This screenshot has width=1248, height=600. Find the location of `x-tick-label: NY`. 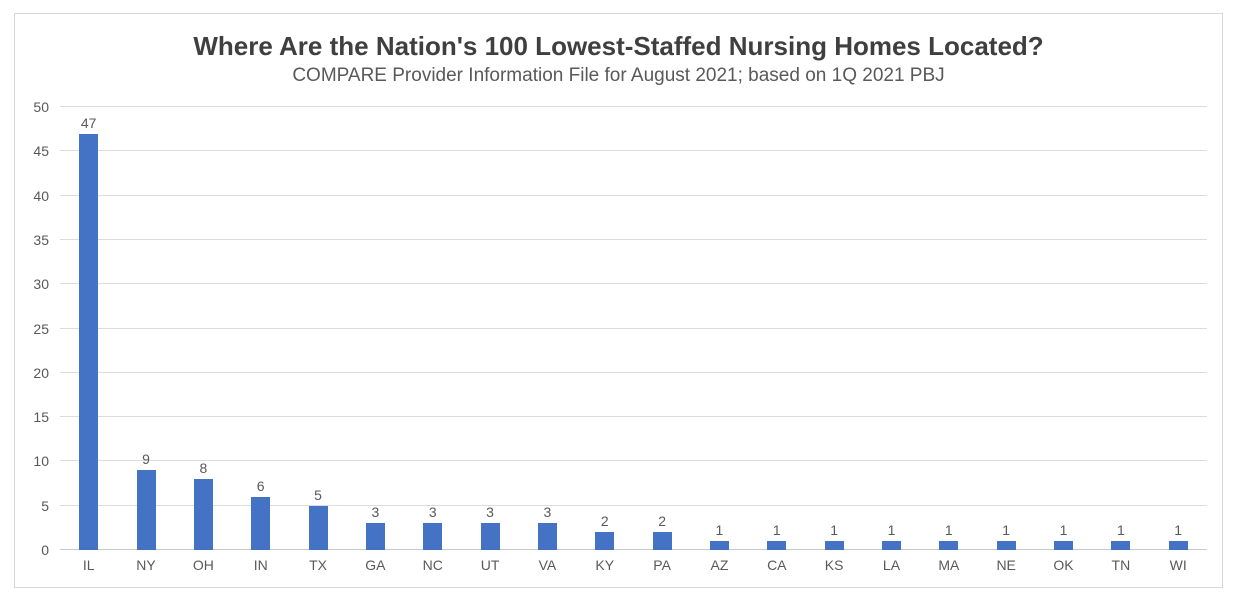

x-tick-label: NY is located at coordinates (146, 565).